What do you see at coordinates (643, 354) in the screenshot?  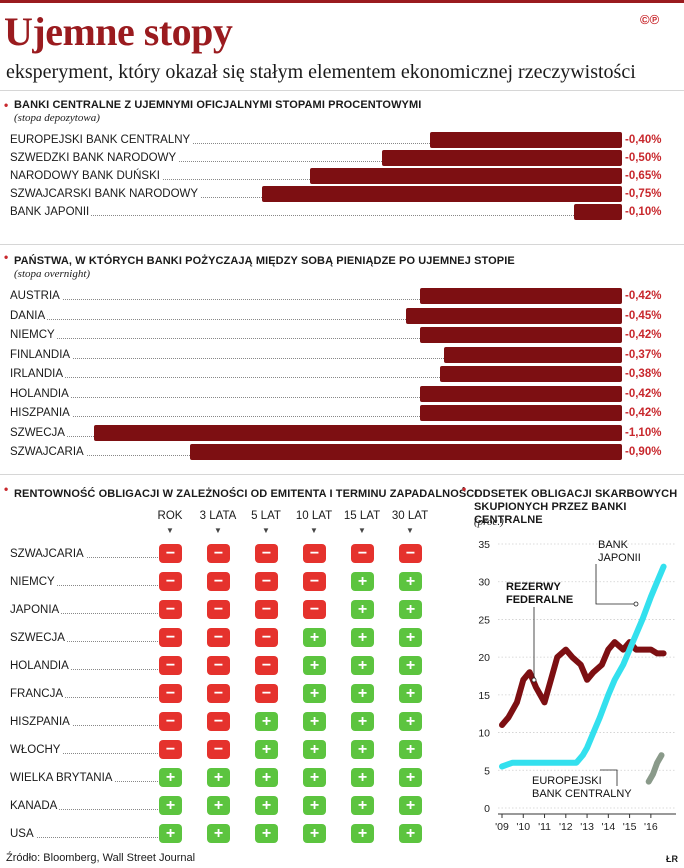 I see `bar-value-label: -0,37%` at bounding box center [643, 354].